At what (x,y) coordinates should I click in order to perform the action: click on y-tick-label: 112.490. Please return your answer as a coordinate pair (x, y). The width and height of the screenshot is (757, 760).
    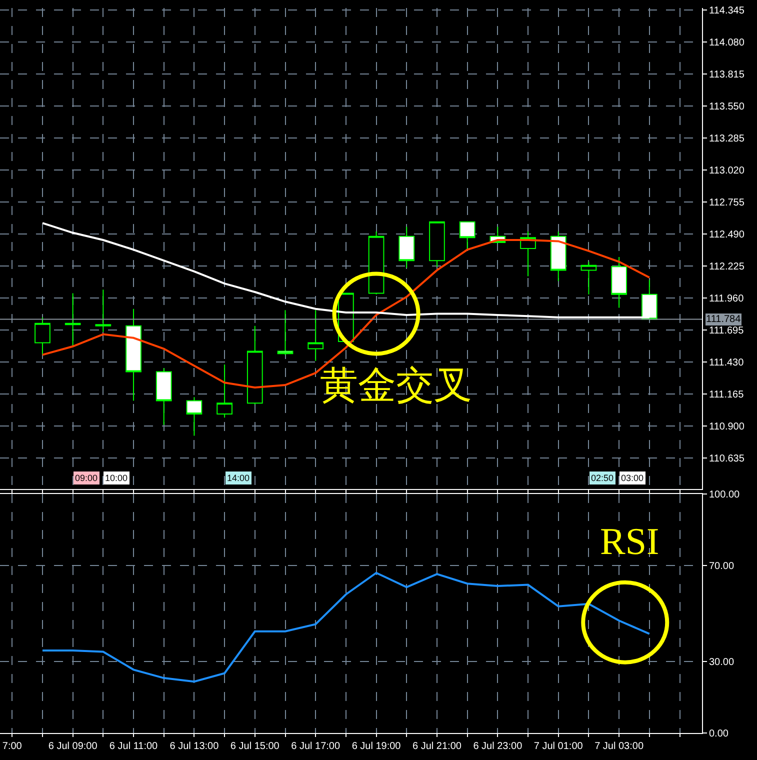
    Looking at the image, I should click on (727, 234).